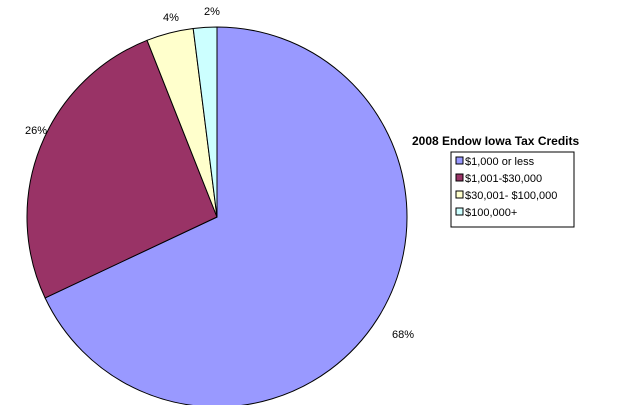  What do you see at coordinates (511, 196) in the screenshot?
I see `legend-label-3: $30,001- $100,000` at bounding box center [511, 196].